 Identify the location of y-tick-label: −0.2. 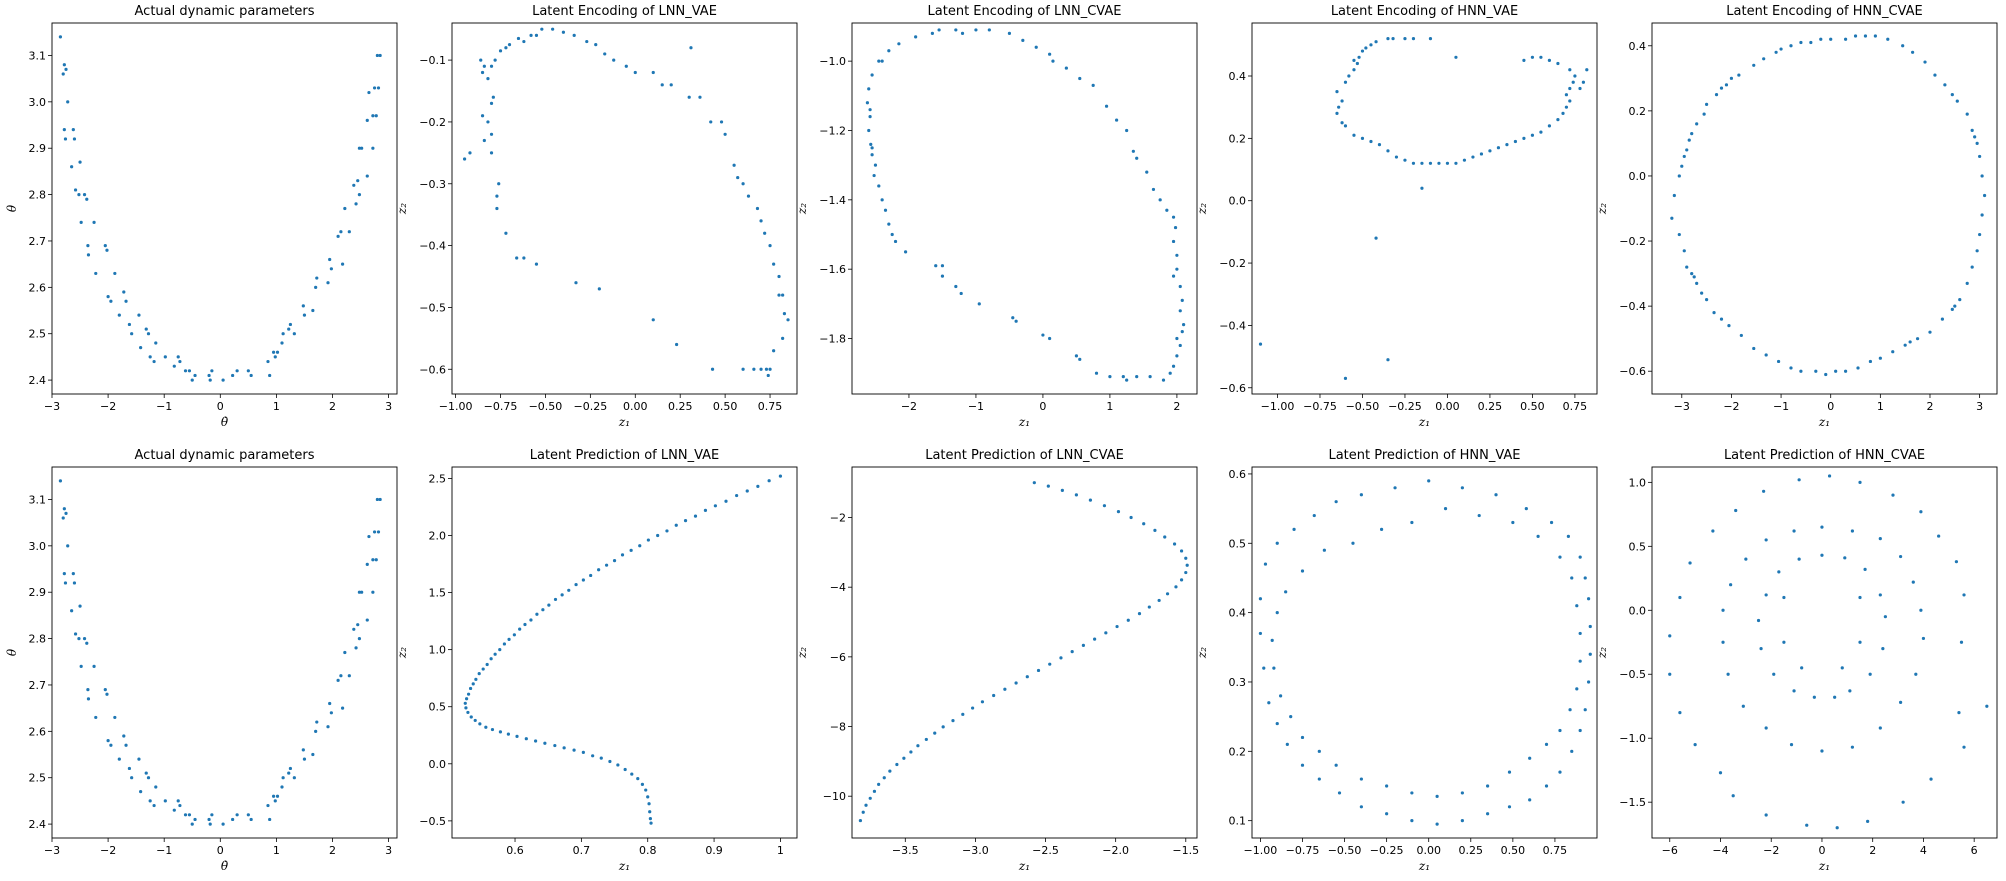
(1632, 241).